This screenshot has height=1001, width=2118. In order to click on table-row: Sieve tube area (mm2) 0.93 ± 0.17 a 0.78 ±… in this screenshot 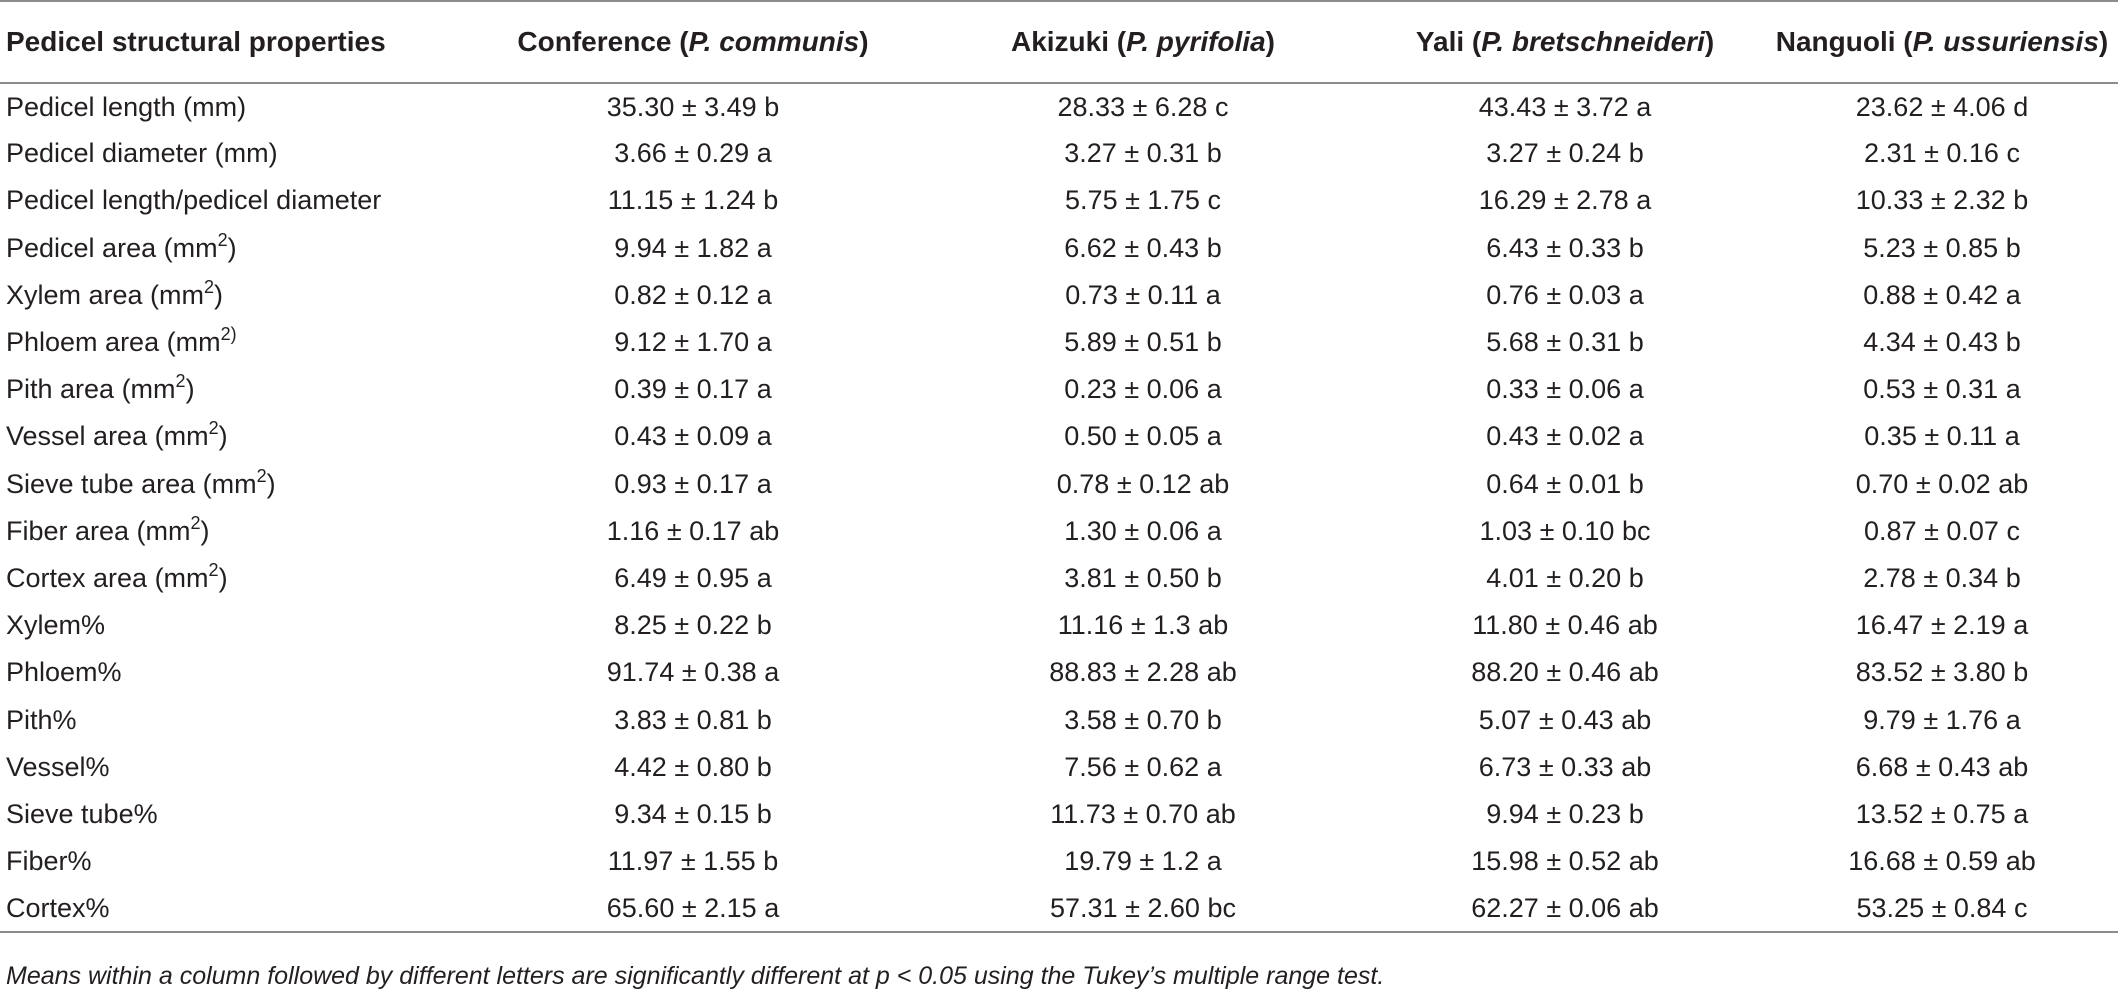, I will do `click(1059, 484)`.